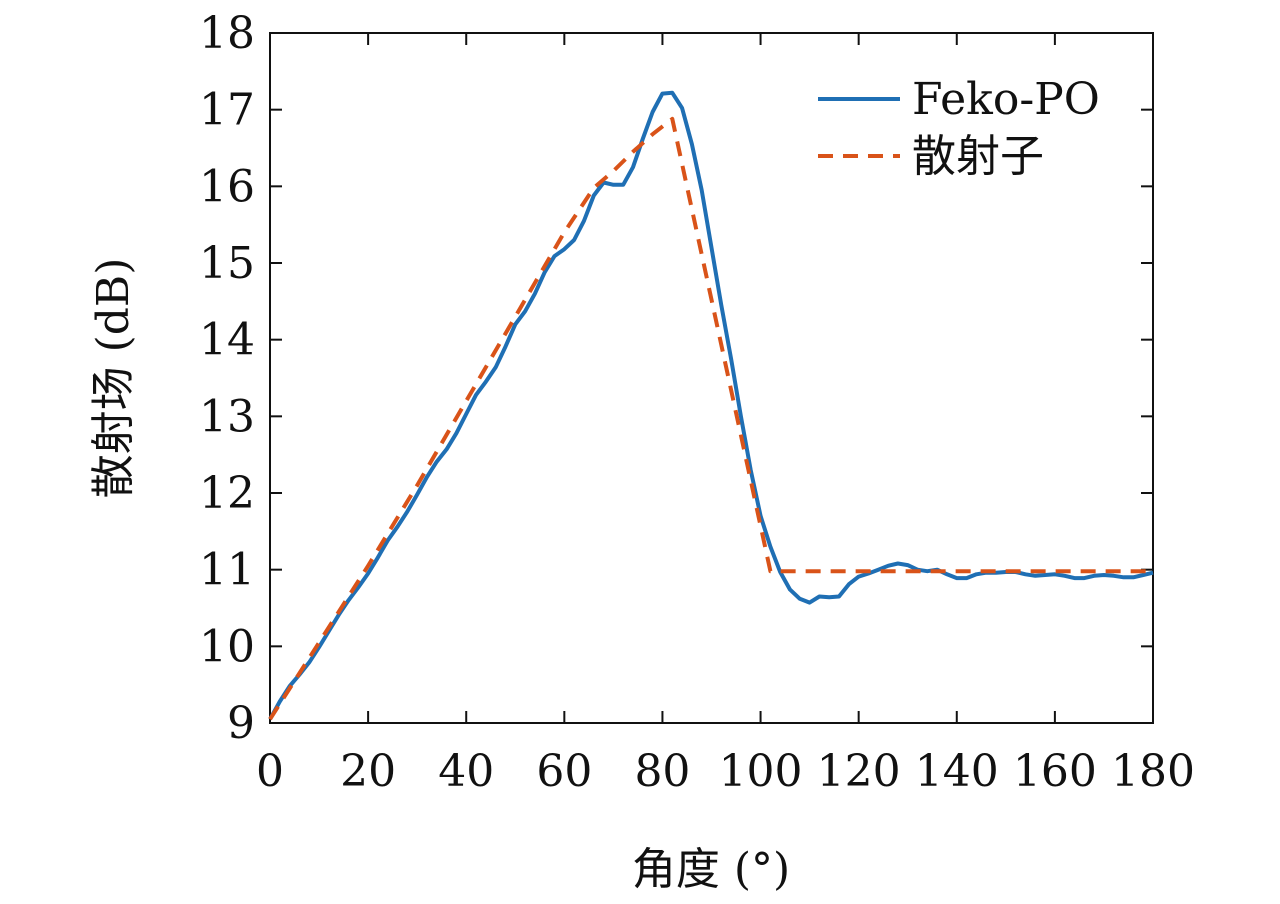 This screenshot has width=1280, height=904. Describe the element at coordinates (227, 33) in the screenshot. I see `y-tick-label: 18` at that location.